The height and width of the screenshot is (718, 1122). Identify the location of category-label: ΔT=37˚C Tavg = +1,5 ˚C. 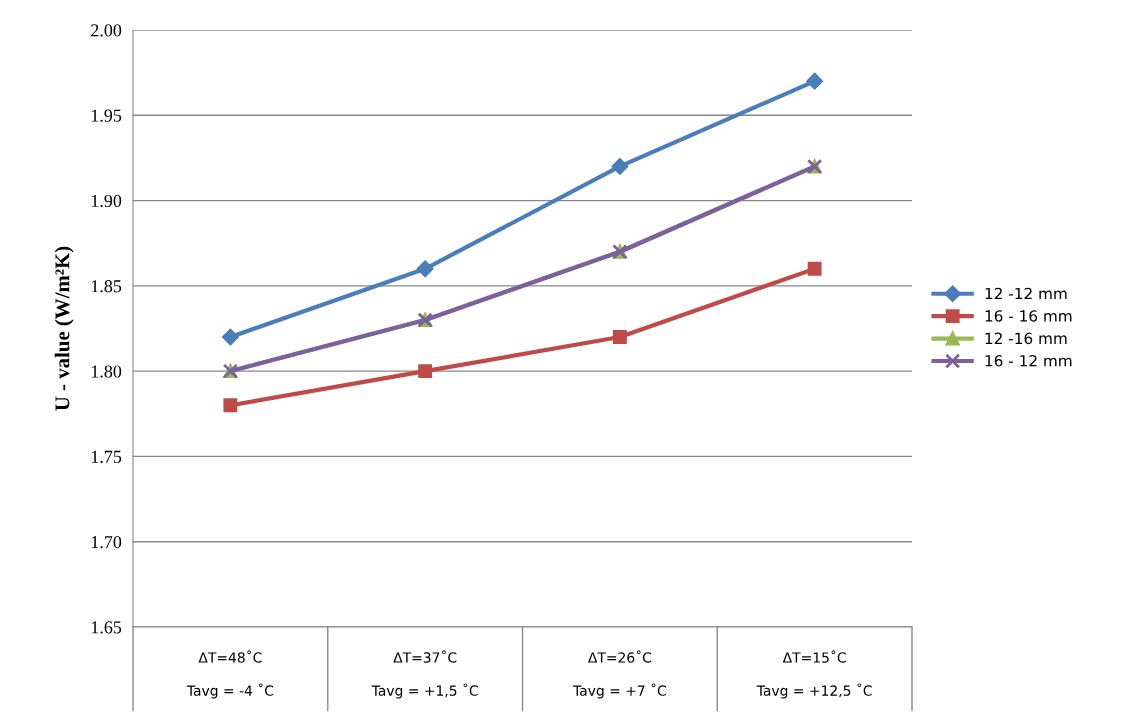
(424, 674).